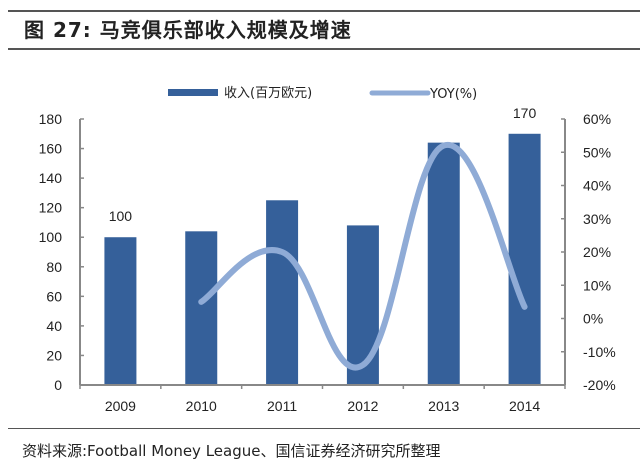 This screenshot has height=462, width=640. I want to click on bar-2012, so click(362, 305).